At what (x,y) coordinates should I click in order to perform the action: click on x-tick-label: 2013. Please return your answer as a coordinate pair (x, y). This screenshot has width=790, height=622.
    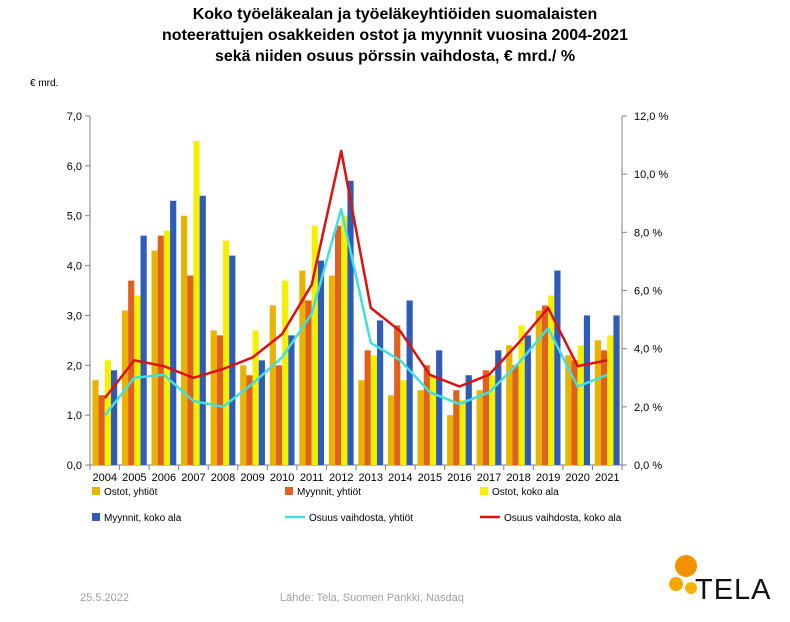
    Looking at the image, I should click on (371, 478).